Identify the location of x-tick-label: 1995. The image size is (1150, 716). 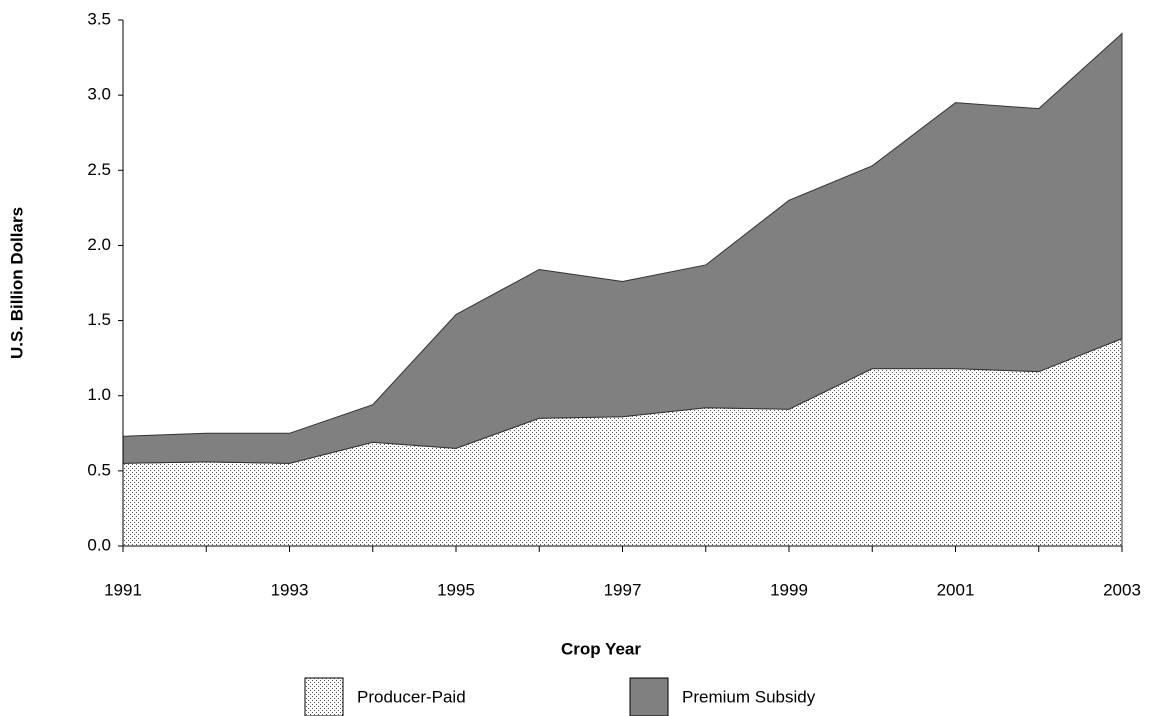
(456, 589).